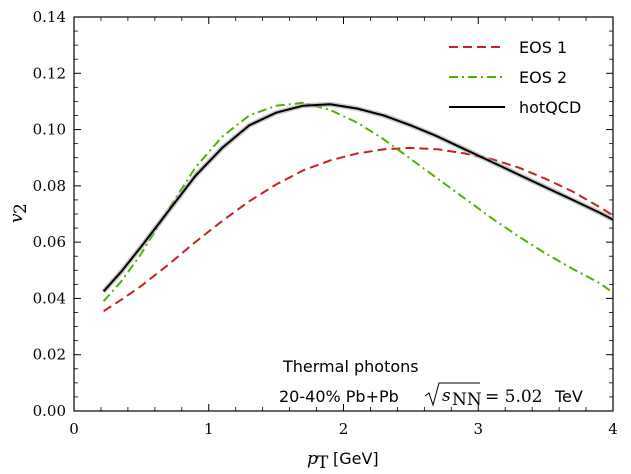 This screenshot has width=631, height=474. Describe the element at coordinates (356, 458) in the screenshot. I see `x-axis-label-unit: [GeV]` at that location.